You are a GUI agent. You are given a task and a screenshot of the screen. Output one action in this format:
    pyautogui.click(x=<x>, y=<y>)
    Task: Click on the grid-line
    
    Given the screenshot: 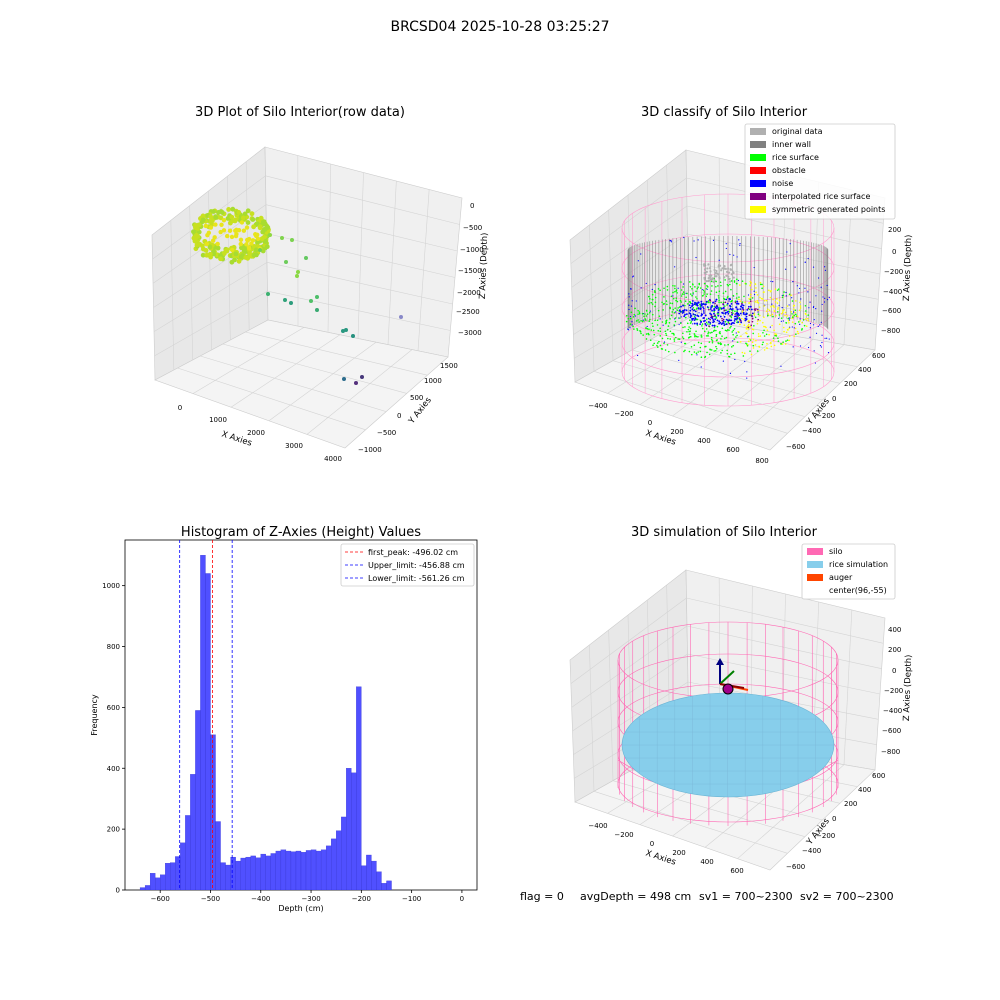 What is the action you would take?
    pyautogui.click(x=314, y=368)
    